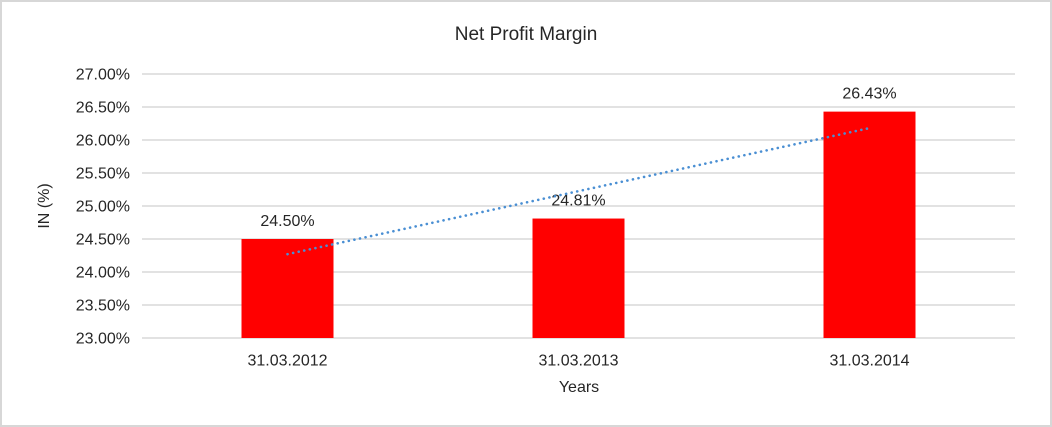 This screenshot has width=1052, height=427. Describe the element at coordinates (103, 339) in the screenshot. I see `y-tick-label: 23.00%` at that location.